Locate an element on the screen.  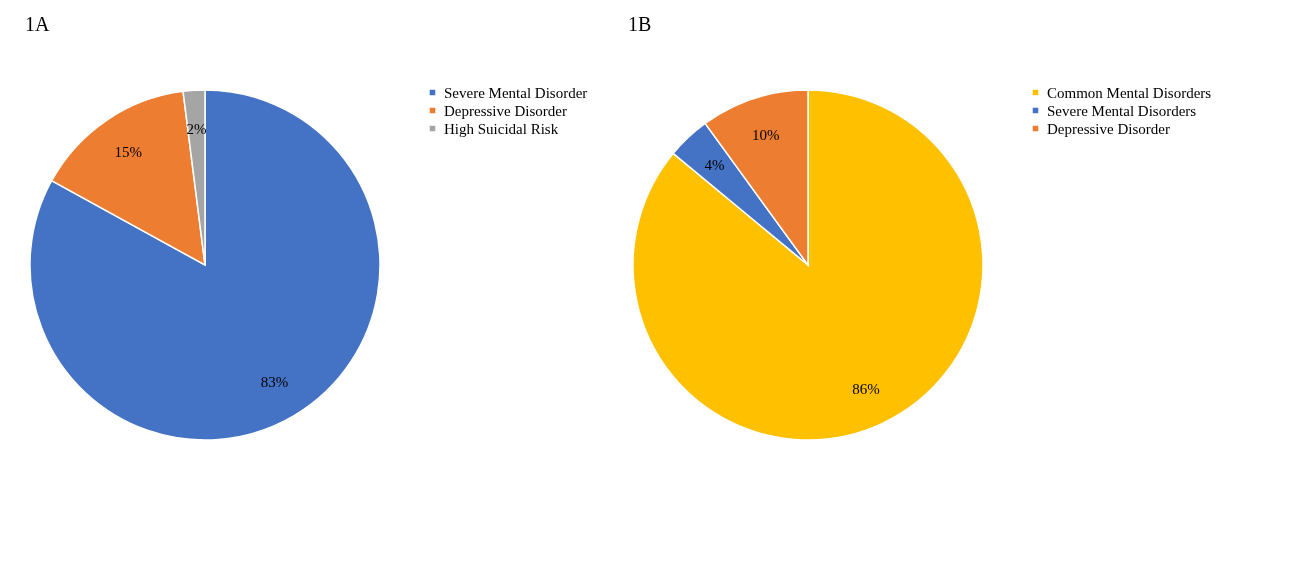
legend-label: Severe Mental Disorders is located at coordinates (1122, 110).